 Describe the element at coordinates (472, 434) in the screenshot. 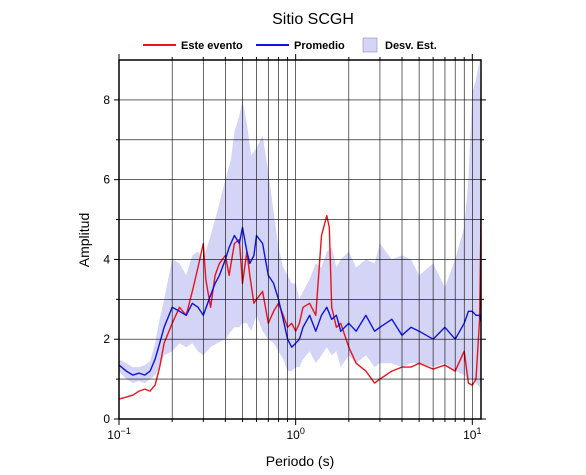

I see `x-tick-label: 10¹` at that location.